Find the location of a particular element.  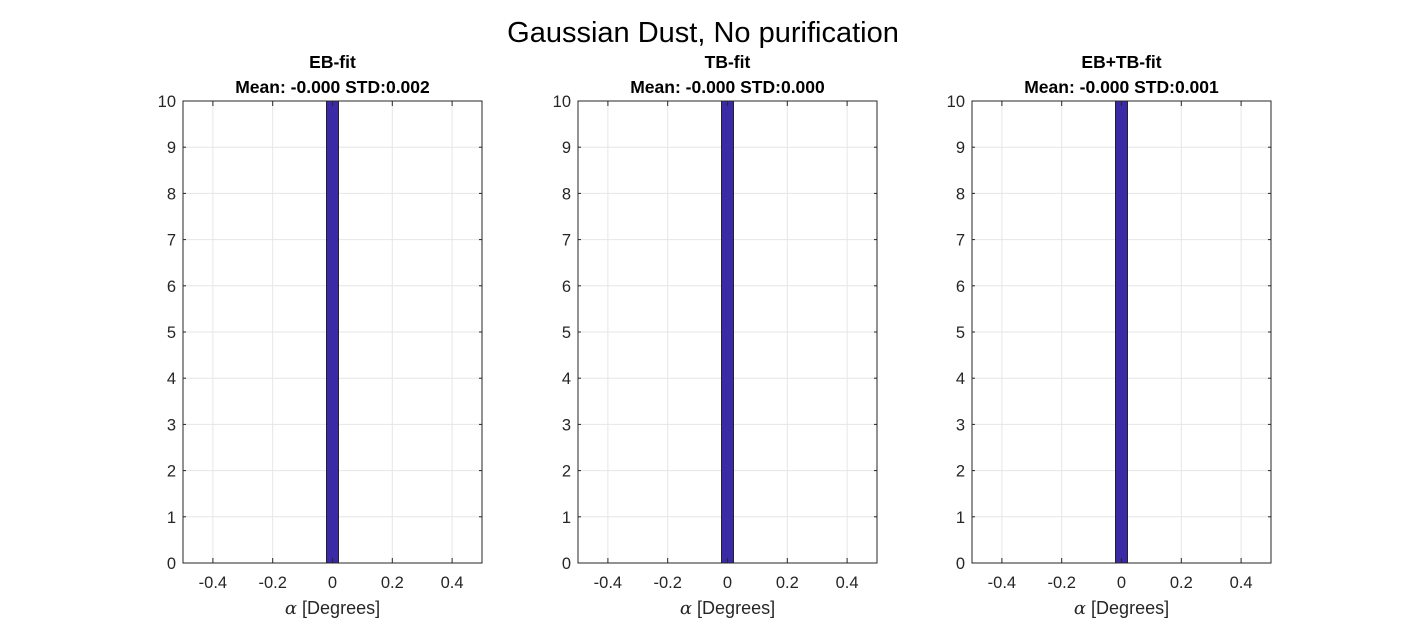

subplot-stats-title: Mean: -0.000 STD:0.000 is located at coordinates (727, 87).